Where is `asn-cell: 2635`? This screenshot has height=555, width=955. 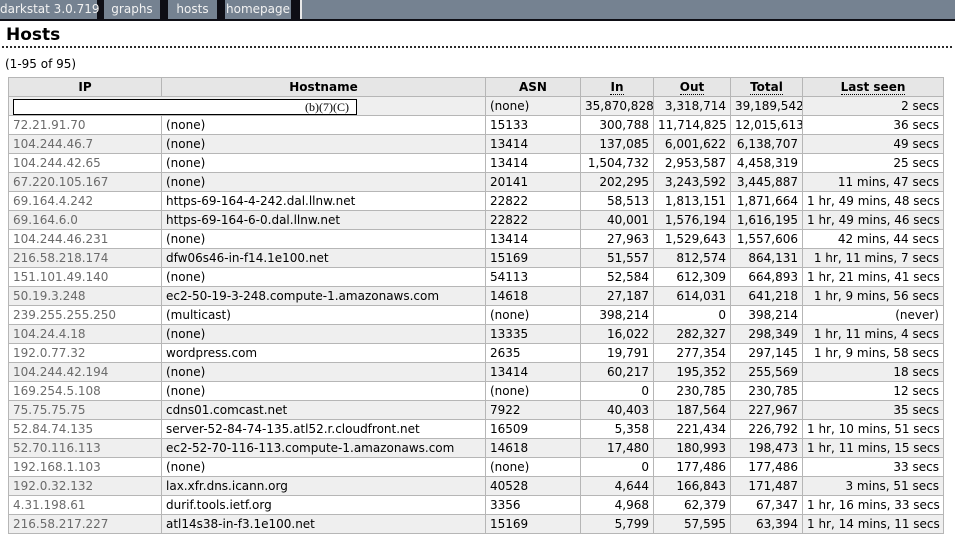 asn-cell: 2635 is located at coordinates (533, 353).